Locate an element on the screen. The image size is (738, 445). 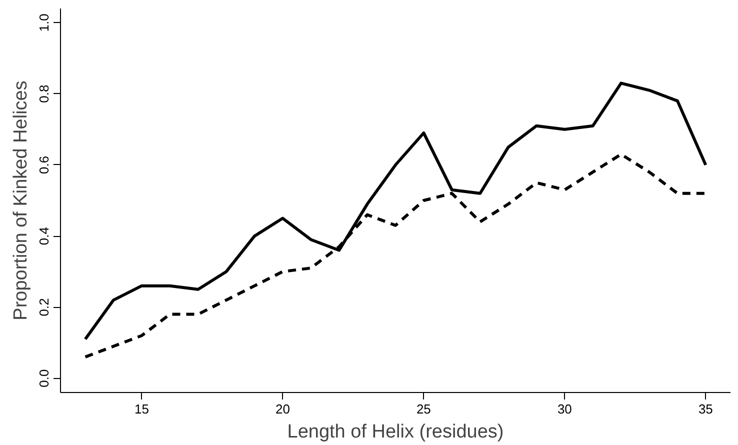
y-tick-label: 0.4 is located at coordinates (44, 236).